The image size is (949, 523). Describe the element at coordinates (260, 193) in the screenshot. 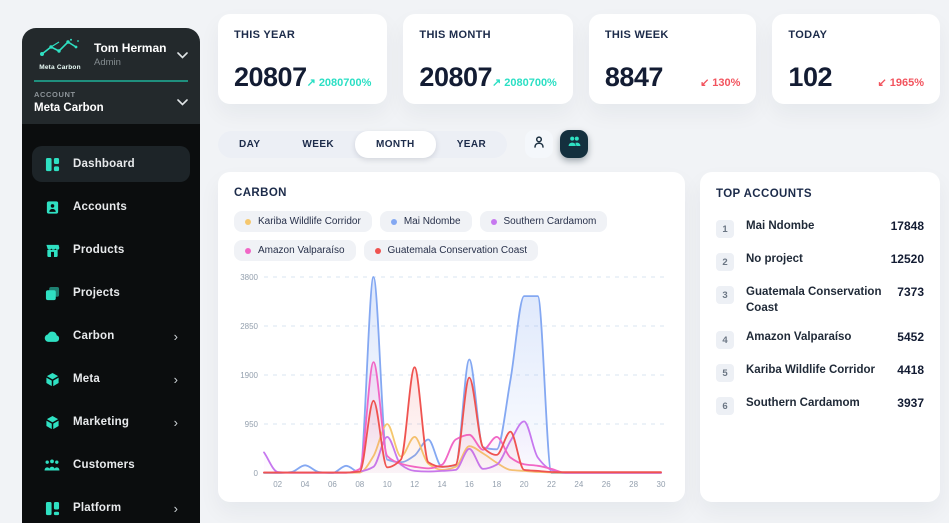

I see `chart-title: CARBON` at that location.